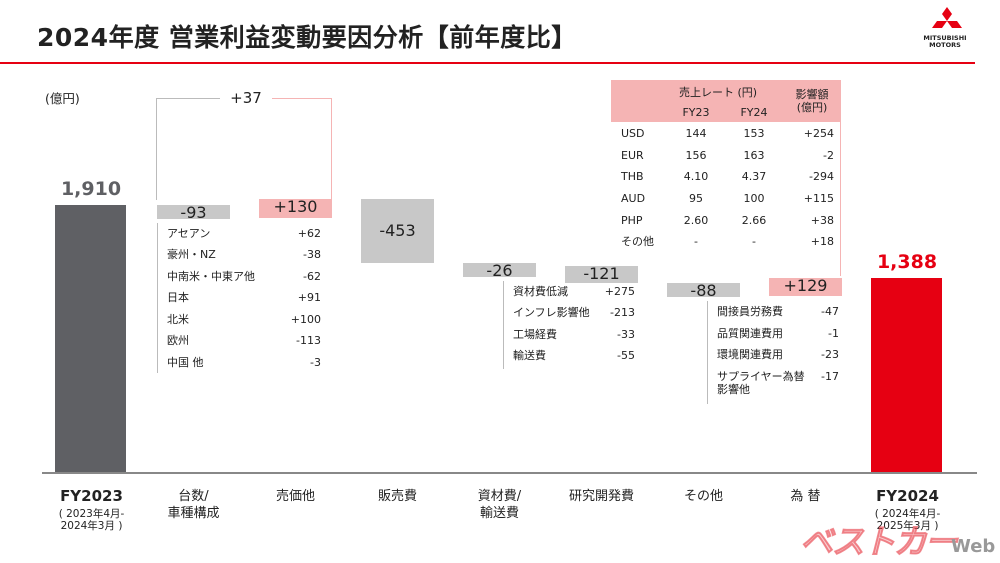 The height and width of the screenshot is (563, 1000). Describe the element at coordinates (242, 277) in the screenshot. I see `breakdown-row: 中南米・中東ア他 -62` at that location.